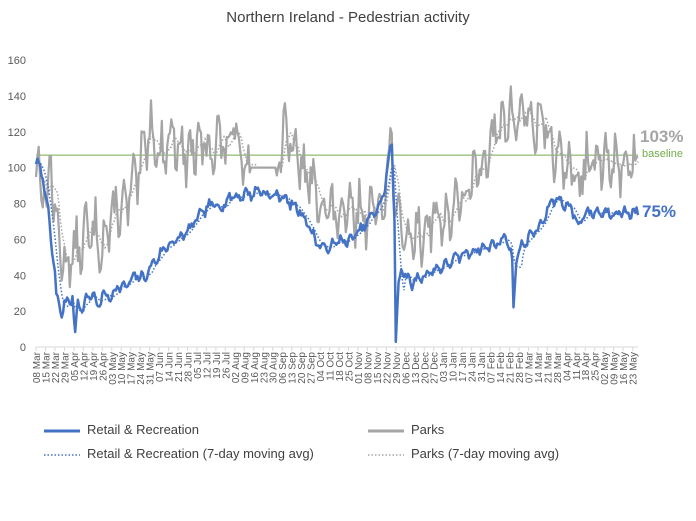 The height and width of the screenshot is (521, 696). What do you see at coordinates (615, 368) in the screenshot?
I see `x-tick-label: 09 May` at bounding box center [615, 368].